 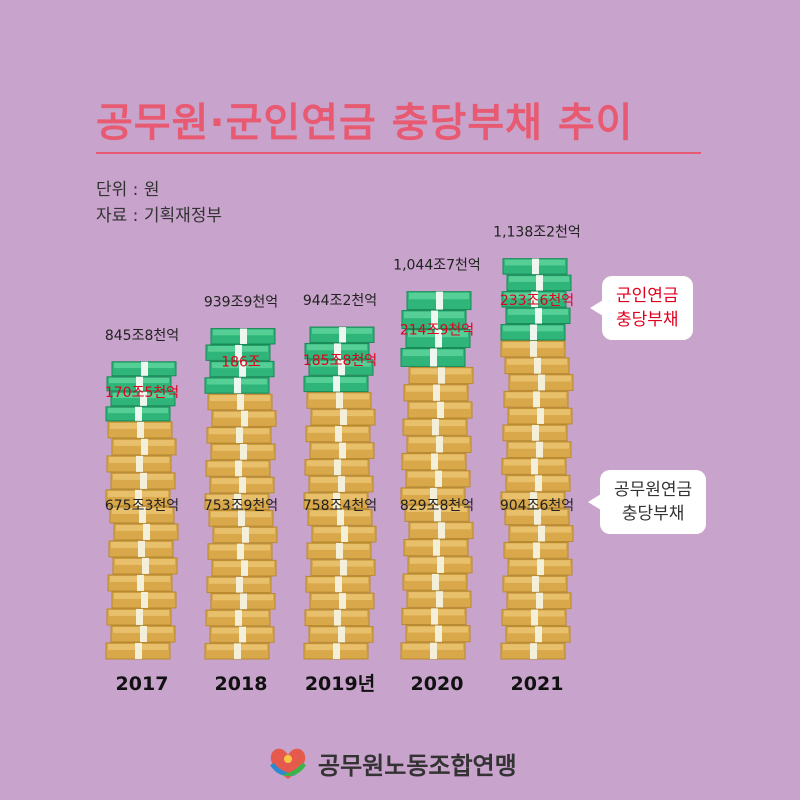 I want to click on civil-value-label: 904조6천억, so click(x=537, y=506).